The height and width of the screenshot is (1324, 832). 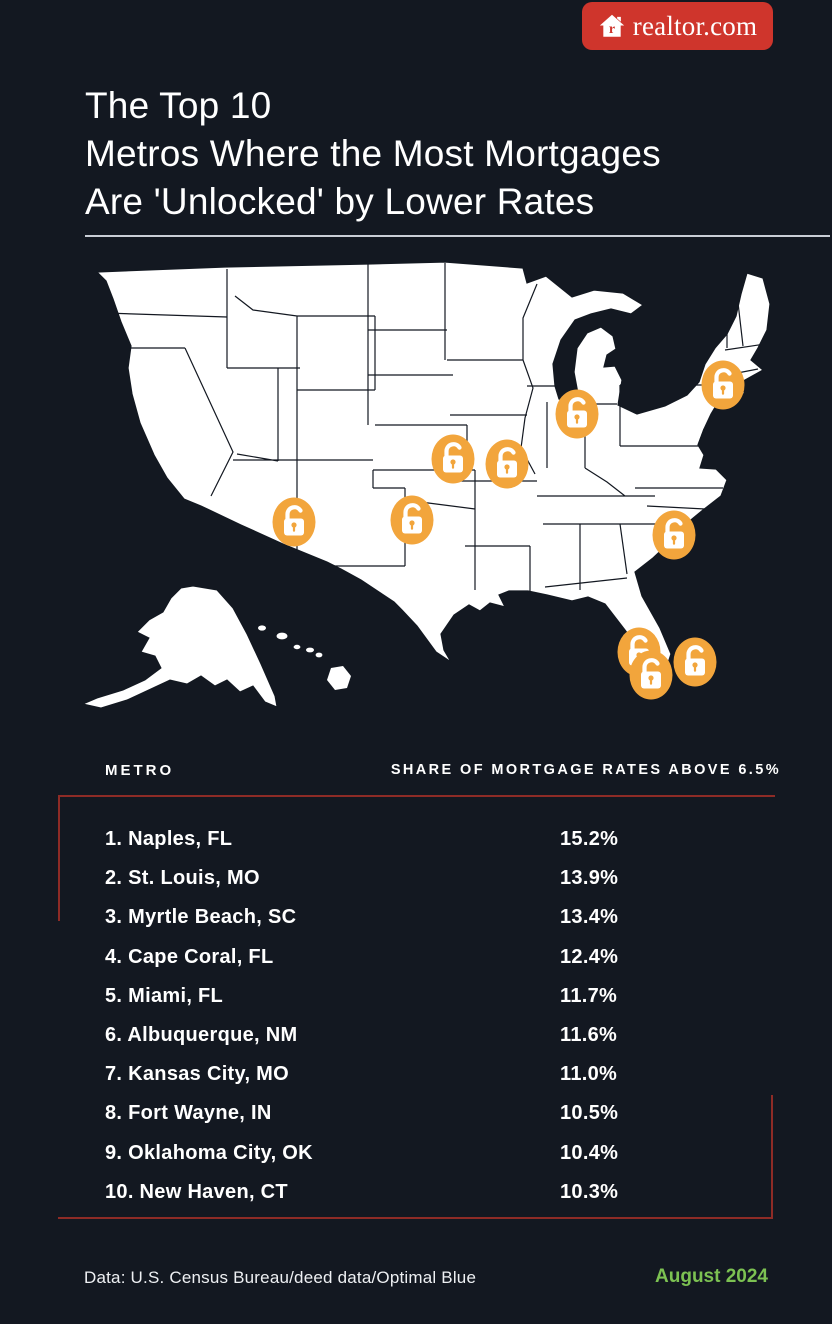 I want to click on metro-share-value: 15.2%, so click(x=589, y=839).